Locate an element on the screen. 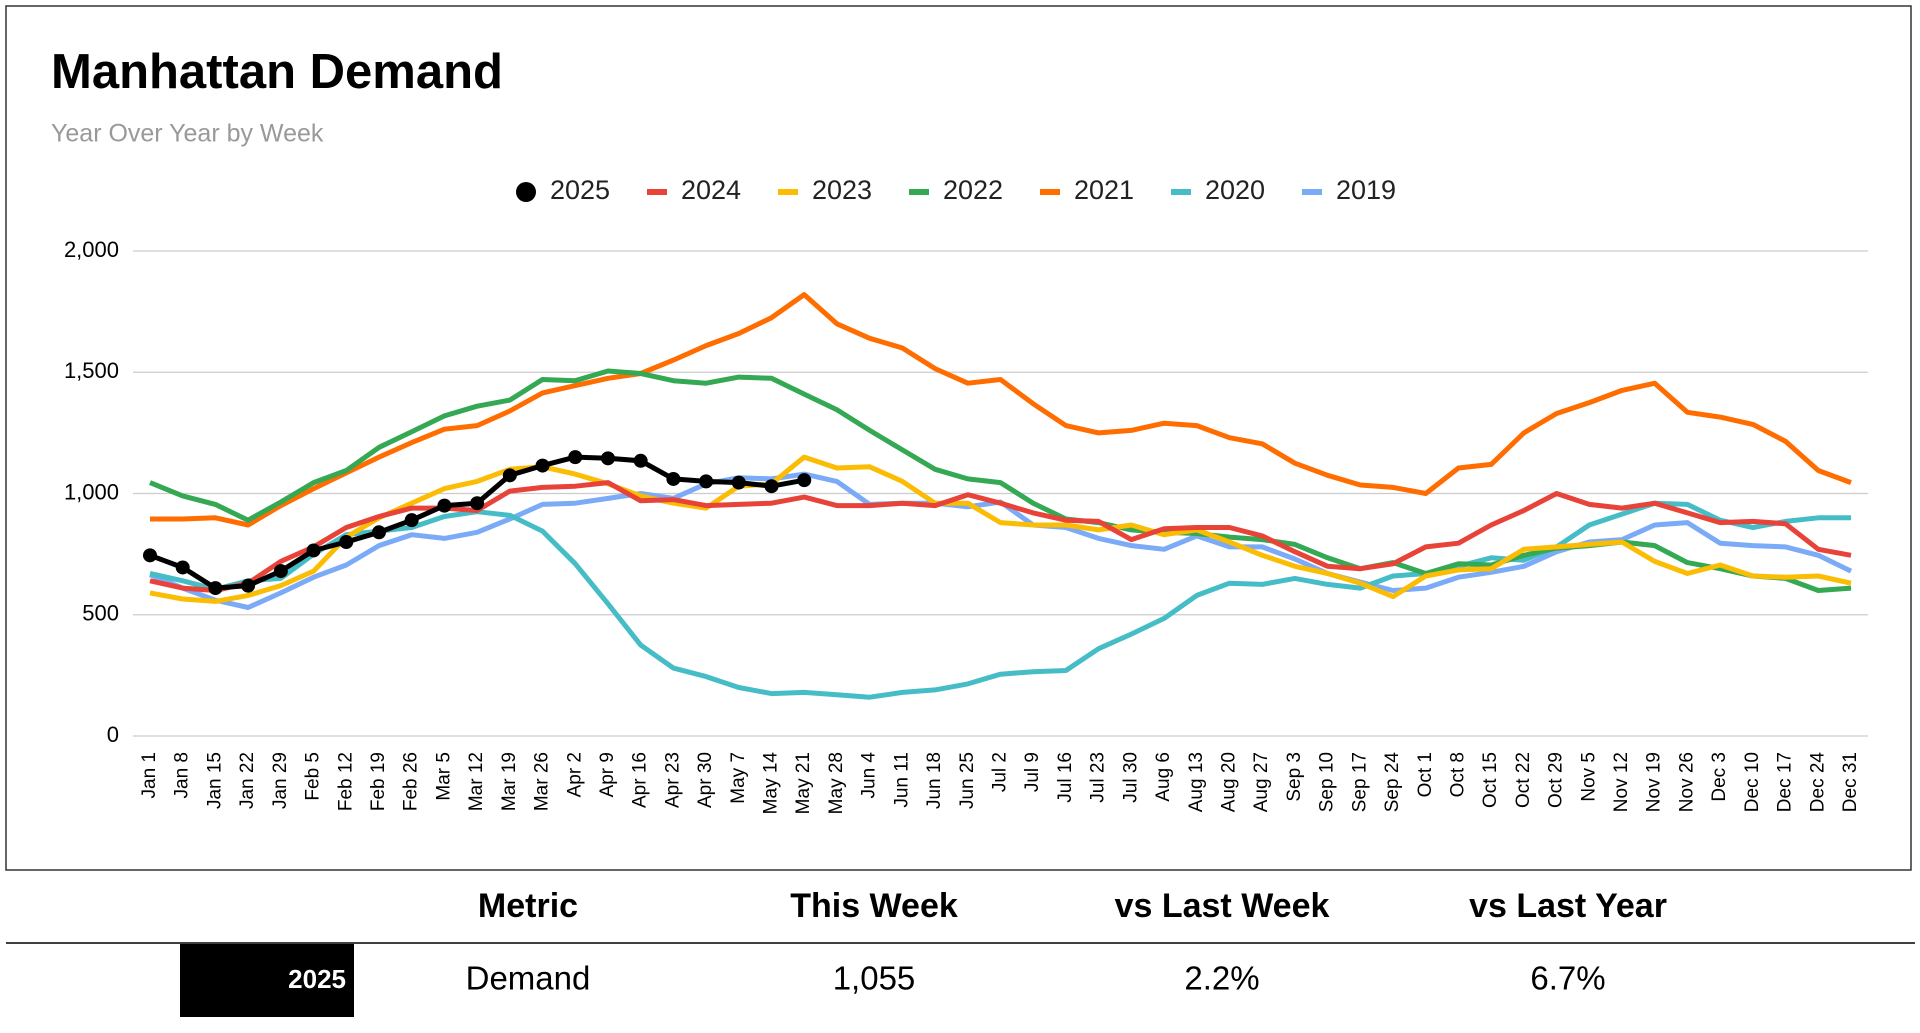  x-tick-label: Sep 3 is located at coordinates (1294, 777).